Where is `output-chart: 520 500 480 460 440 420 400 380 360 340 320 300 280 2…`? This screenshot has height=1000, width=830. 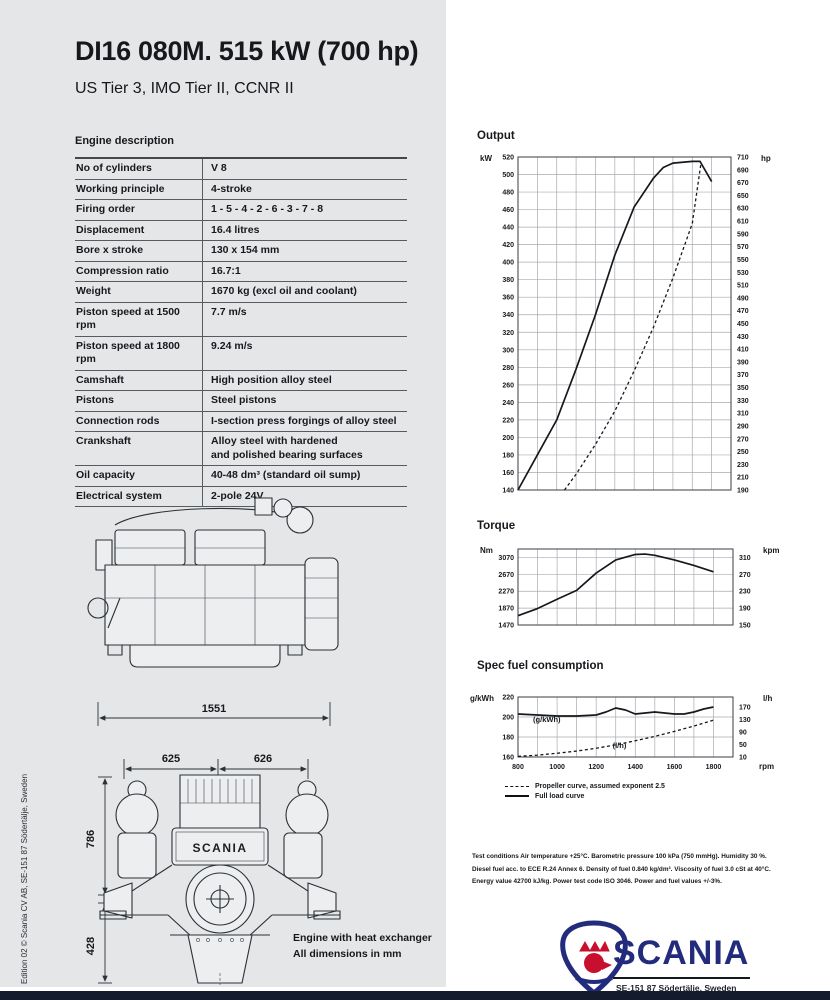
output-chart: 520 500 480 460 440 420 400 380 360 340 320 300 280 2… is located at coordinates (625, 324).